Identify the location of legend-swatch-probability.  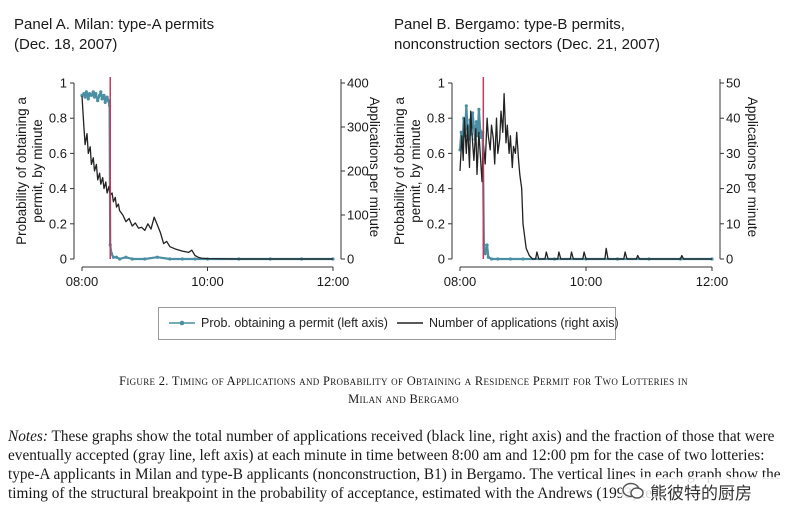
(182, 323).